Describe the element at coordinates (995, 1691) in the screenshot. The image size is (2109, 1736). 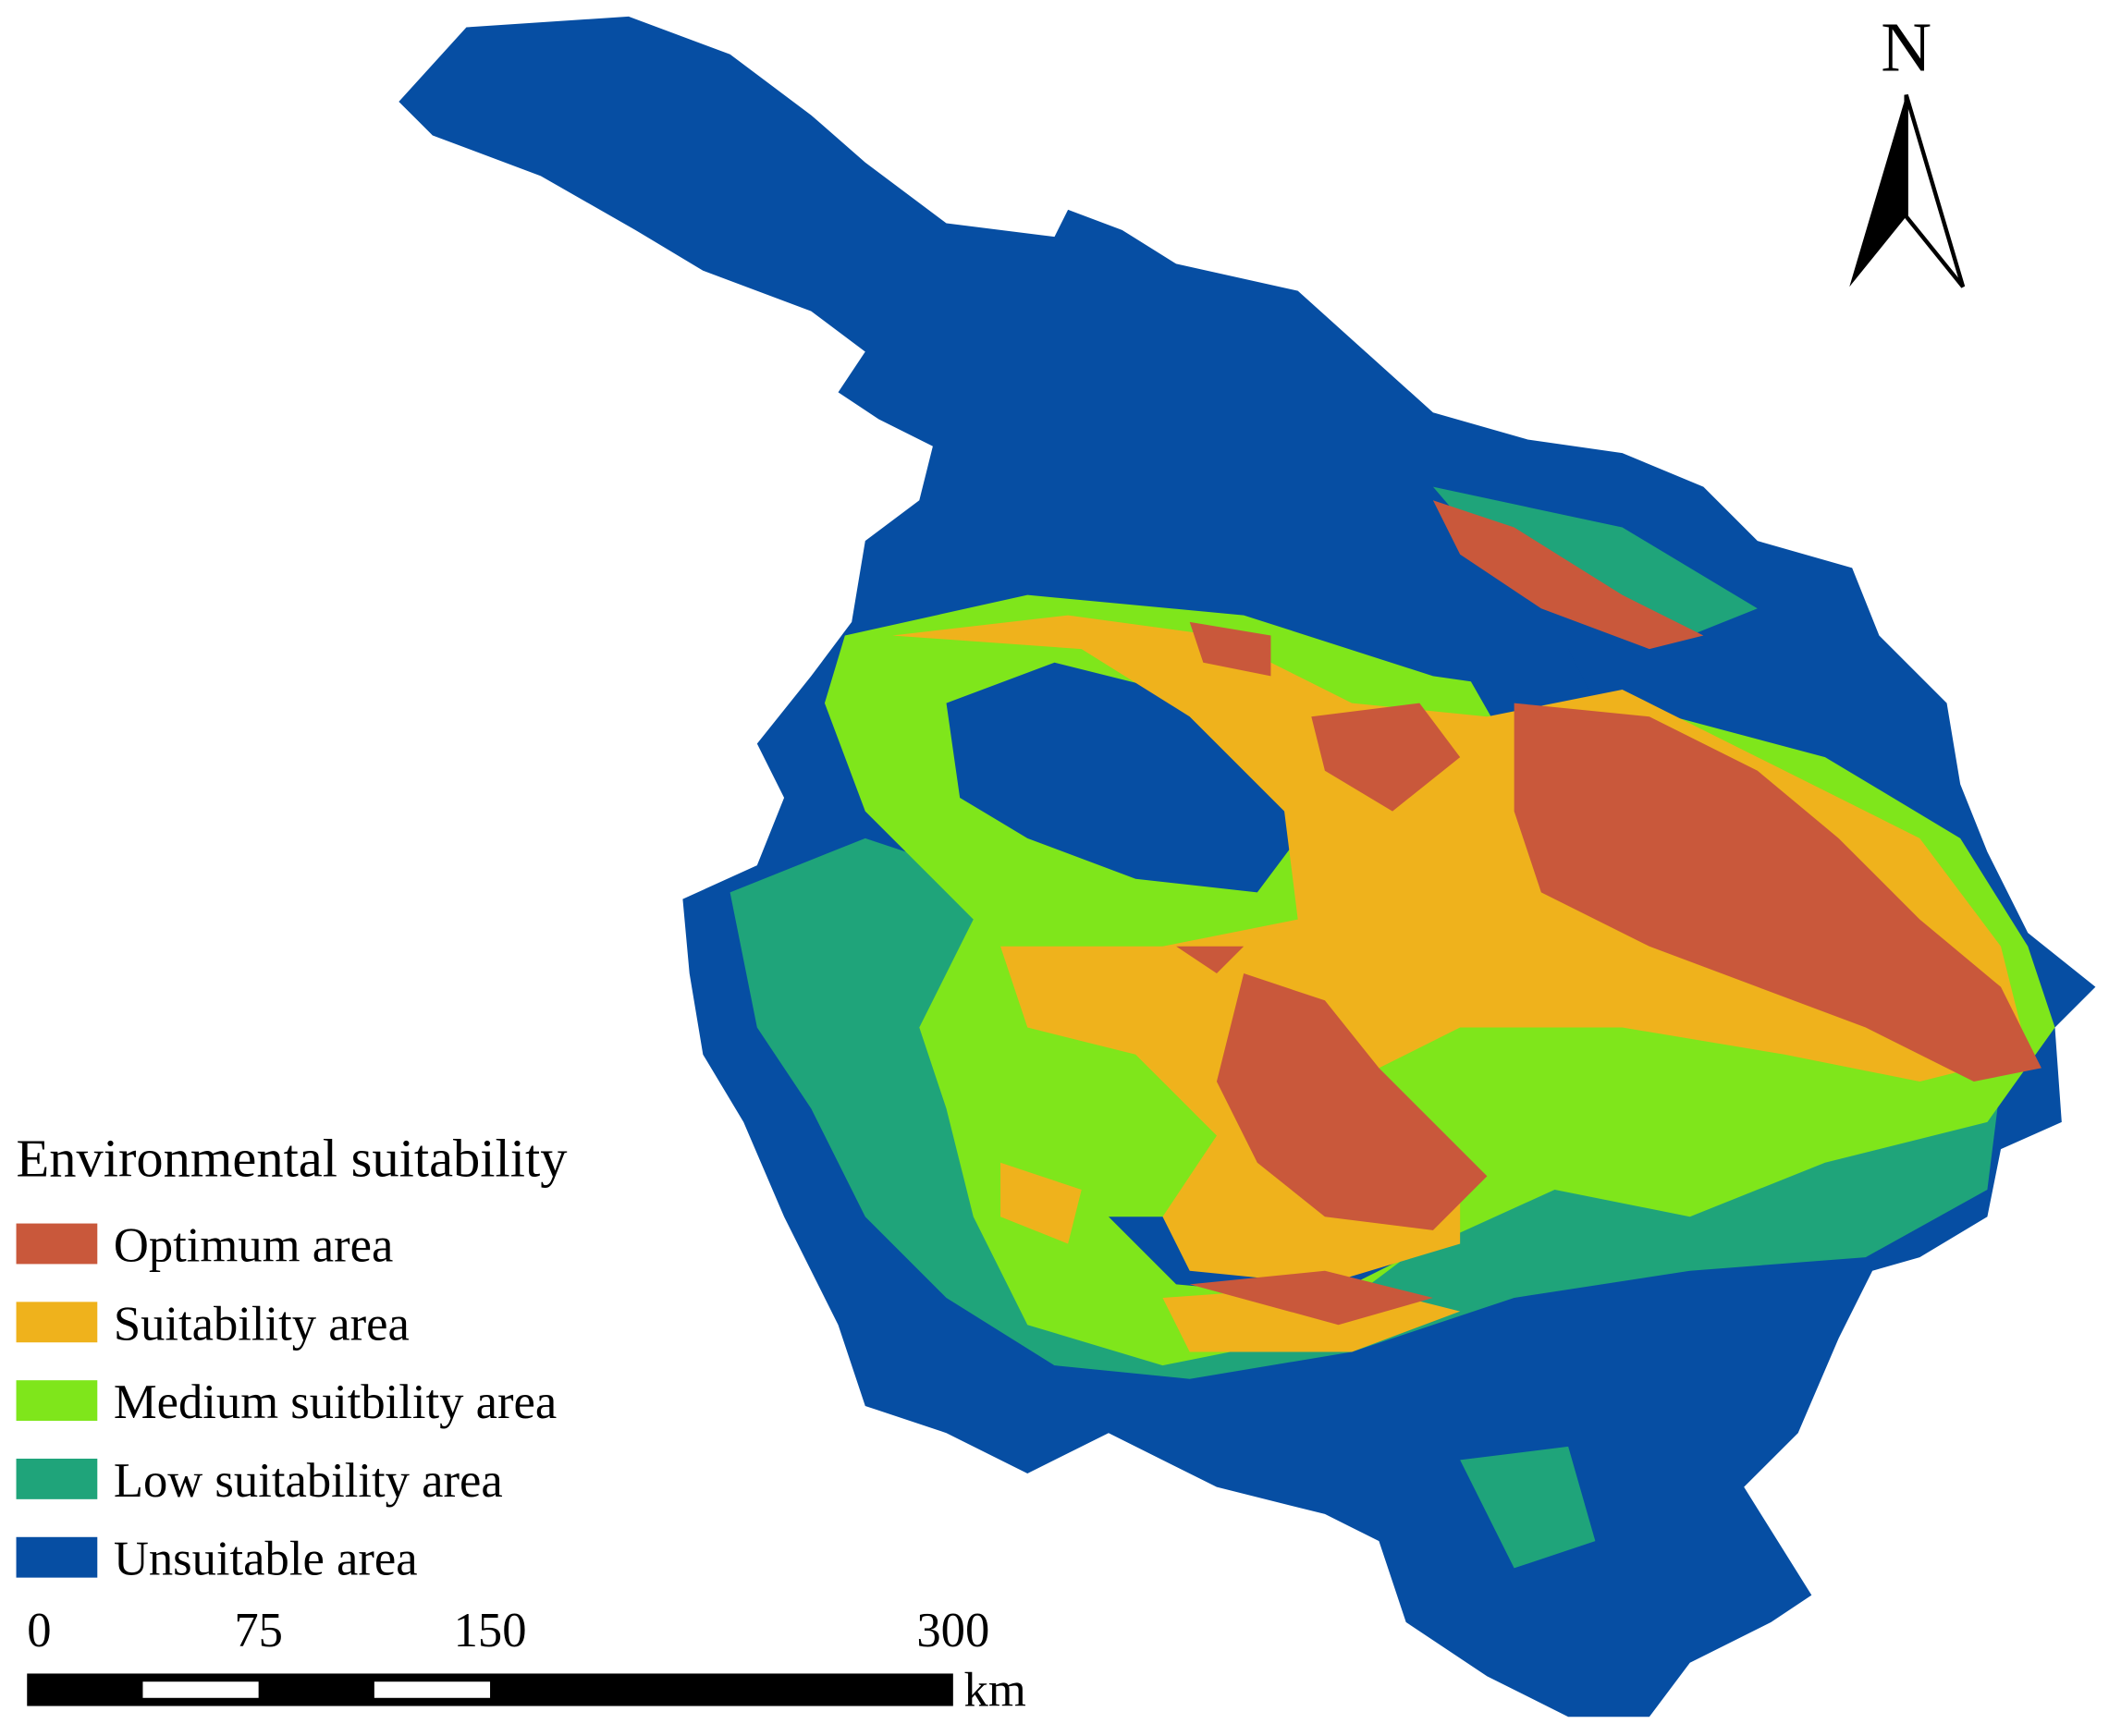
I see `scale-unit: km` at that location.